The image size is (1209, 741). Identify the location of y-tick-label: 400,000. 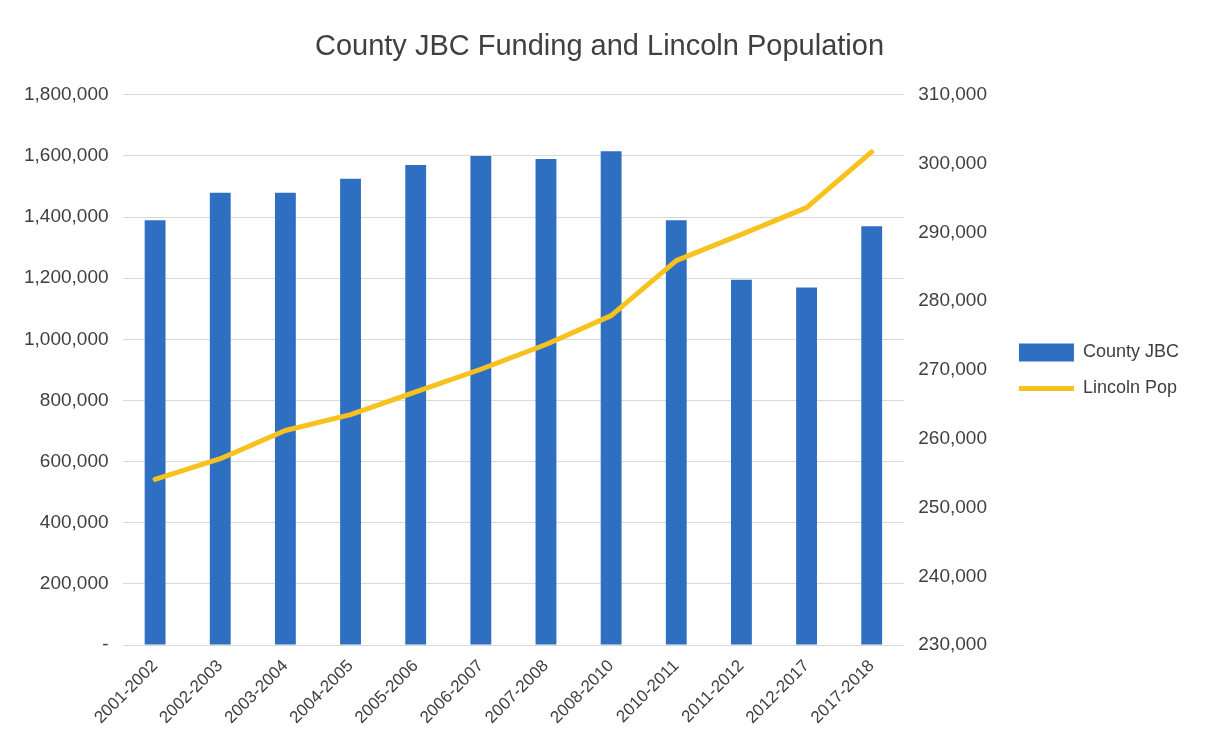
(74, 522).